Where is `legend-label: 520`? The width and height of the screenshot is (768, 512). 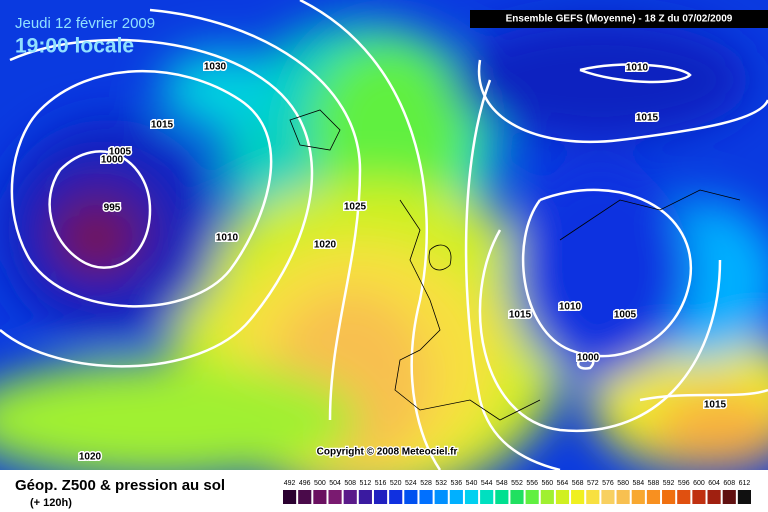 legend-label: 520 is located at coordinates (396, 483).